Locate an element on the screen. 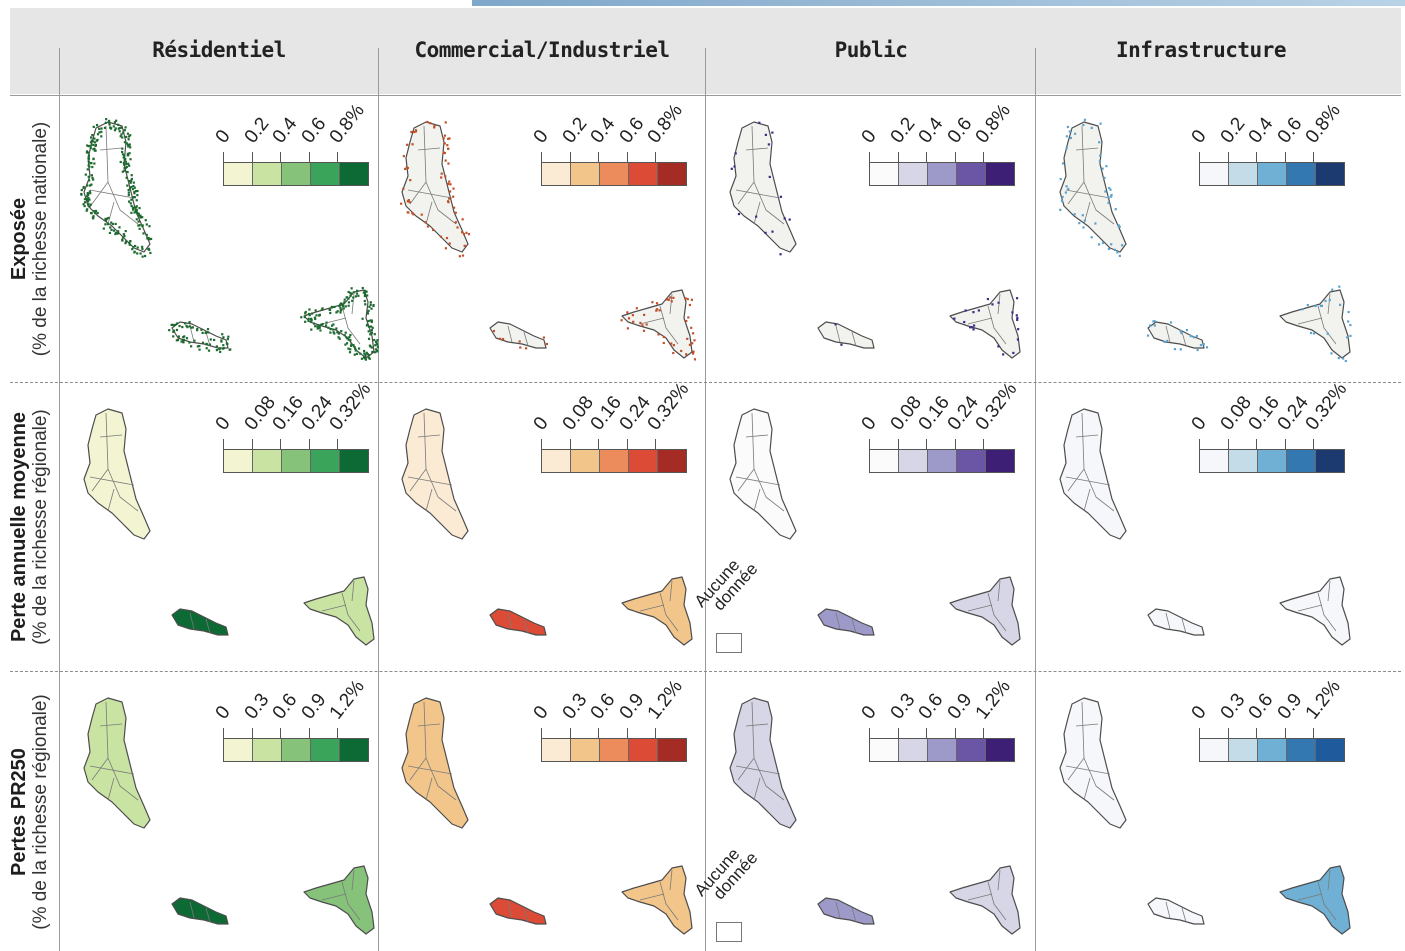 This screenshot has height=951, width=1405. map-pr-pub is located at coordinates (875, 816).